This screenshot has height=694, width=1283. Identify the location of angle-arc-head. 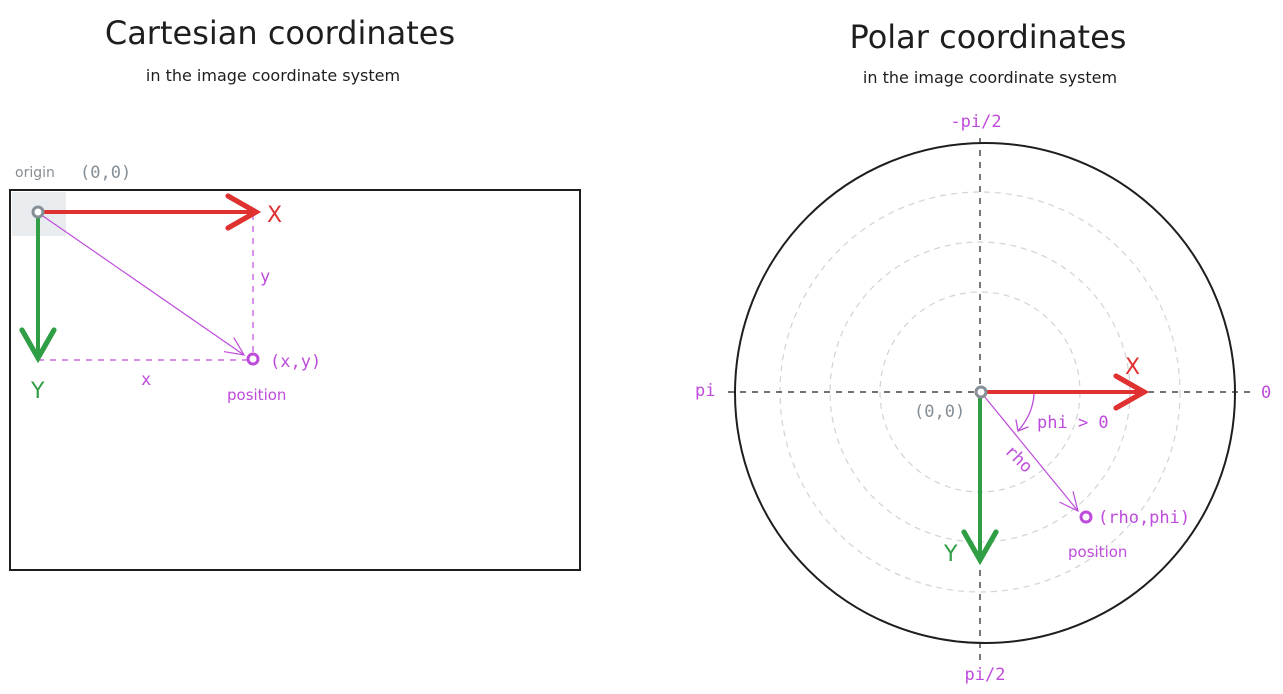
(1022, 425).